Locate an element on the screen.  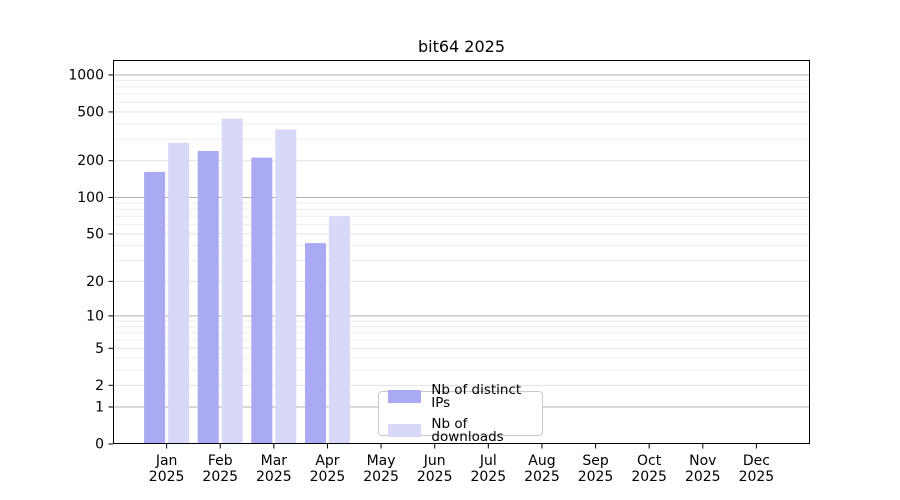
legend-label-distinct-ips: Nb of distinct IPs is located at coordinates (476, 396).